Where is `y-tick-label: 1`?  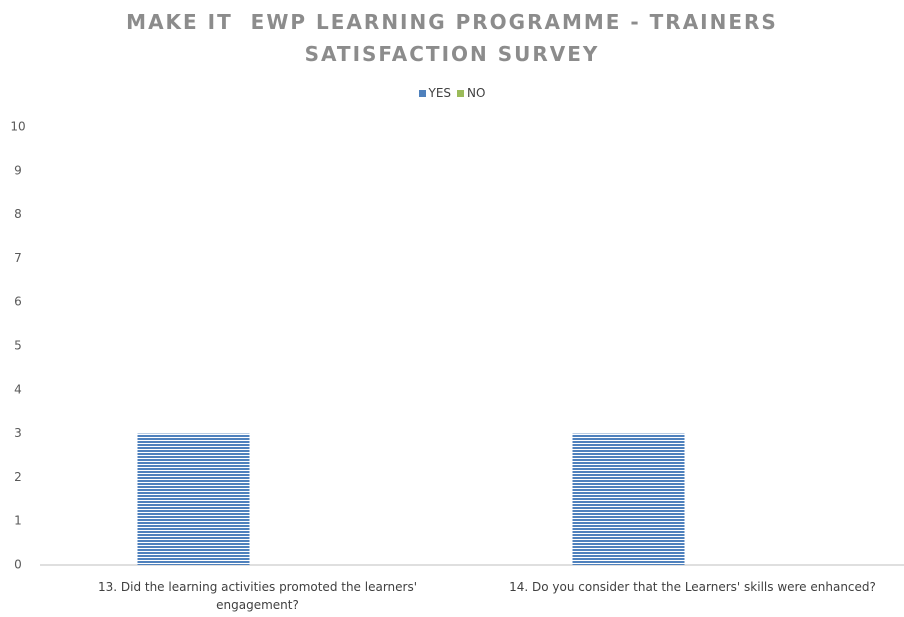
y-tick-label: 1 is located at coordinates (18, 521).